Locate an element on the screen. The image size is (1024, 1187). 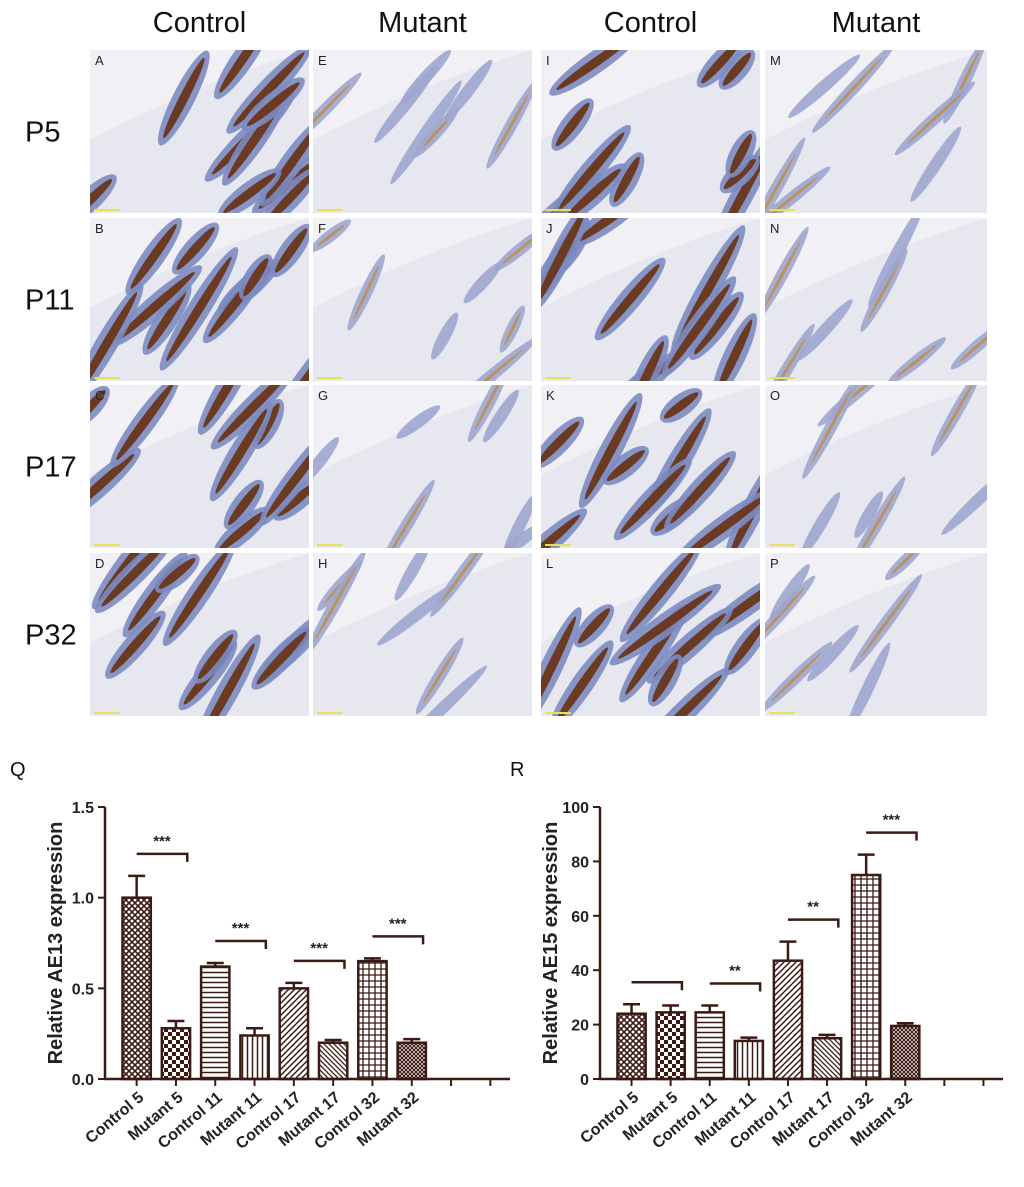
y-tick-label: 60 is located at coordinates (580, 917).